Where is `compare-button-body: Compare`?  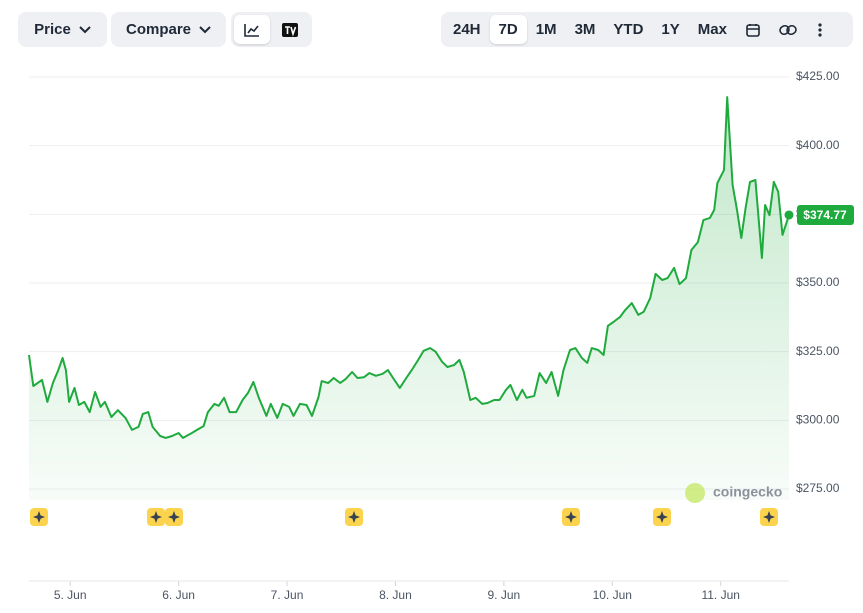
compare-button-body: Compare is located at coordinates (168, 29).